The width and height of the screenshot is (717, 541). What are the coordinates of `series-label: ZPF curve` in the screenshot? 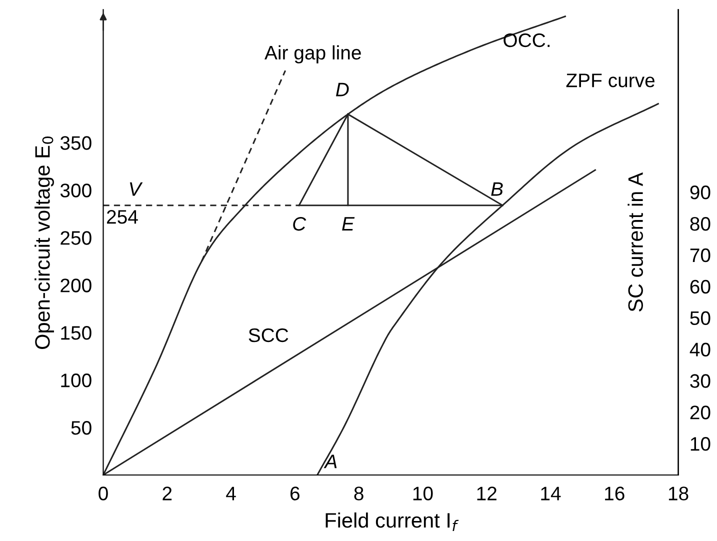 It's located at (610, 81).